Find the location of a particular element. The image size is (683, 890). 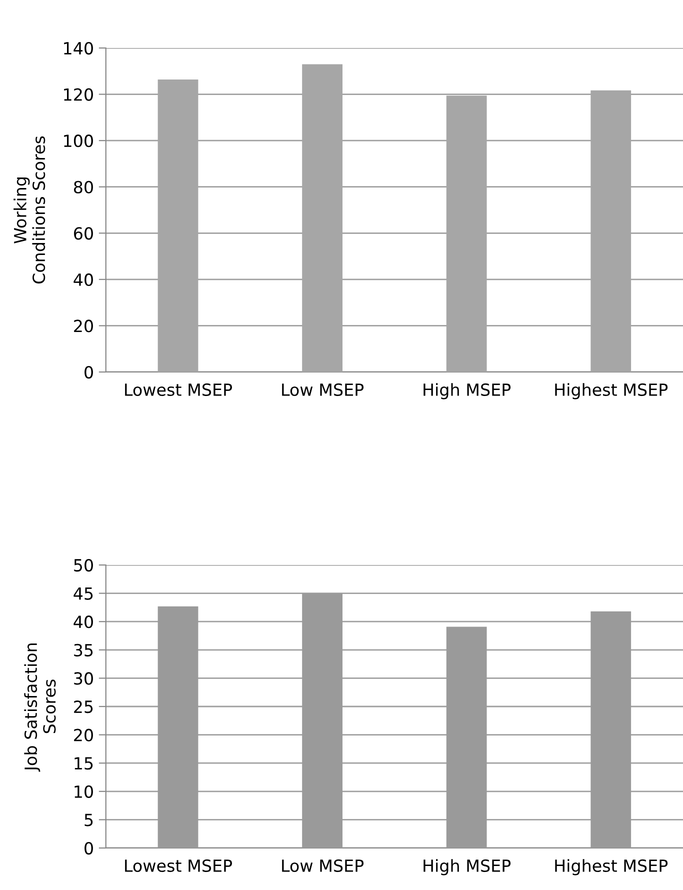

y-tick-label: 35 is located at coordinates (83, 650).